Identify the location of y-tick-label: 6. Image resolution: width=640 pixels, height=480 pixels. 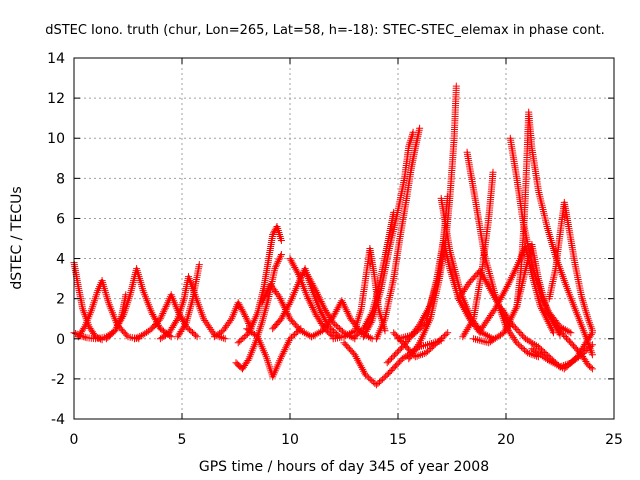
(60, 219).